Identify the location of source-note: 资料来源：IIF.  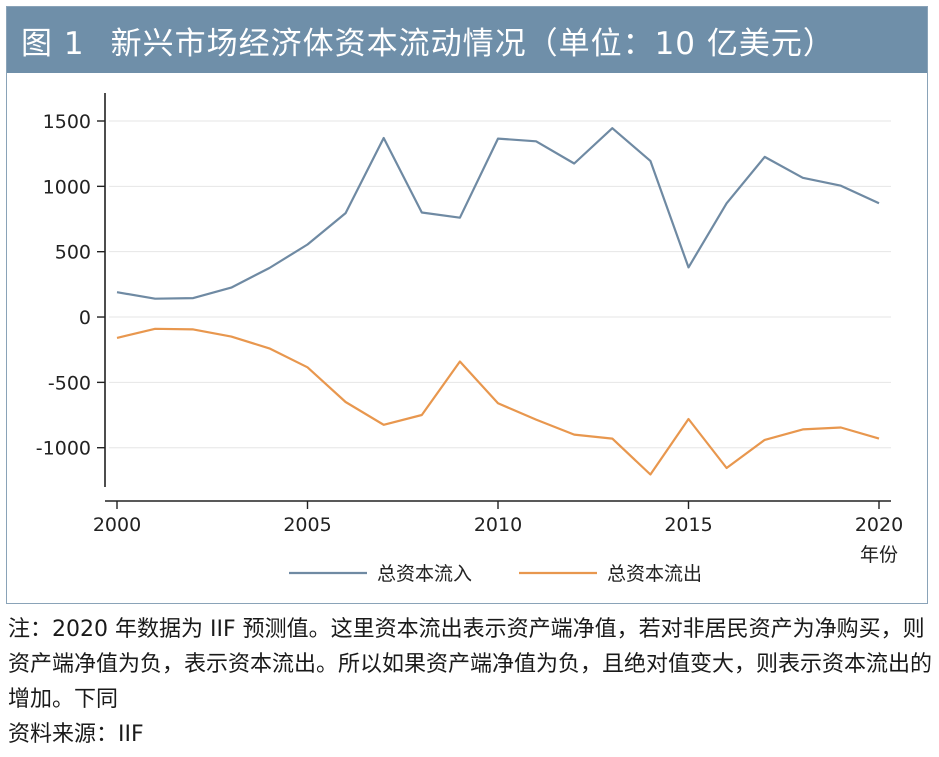
(76, 734).